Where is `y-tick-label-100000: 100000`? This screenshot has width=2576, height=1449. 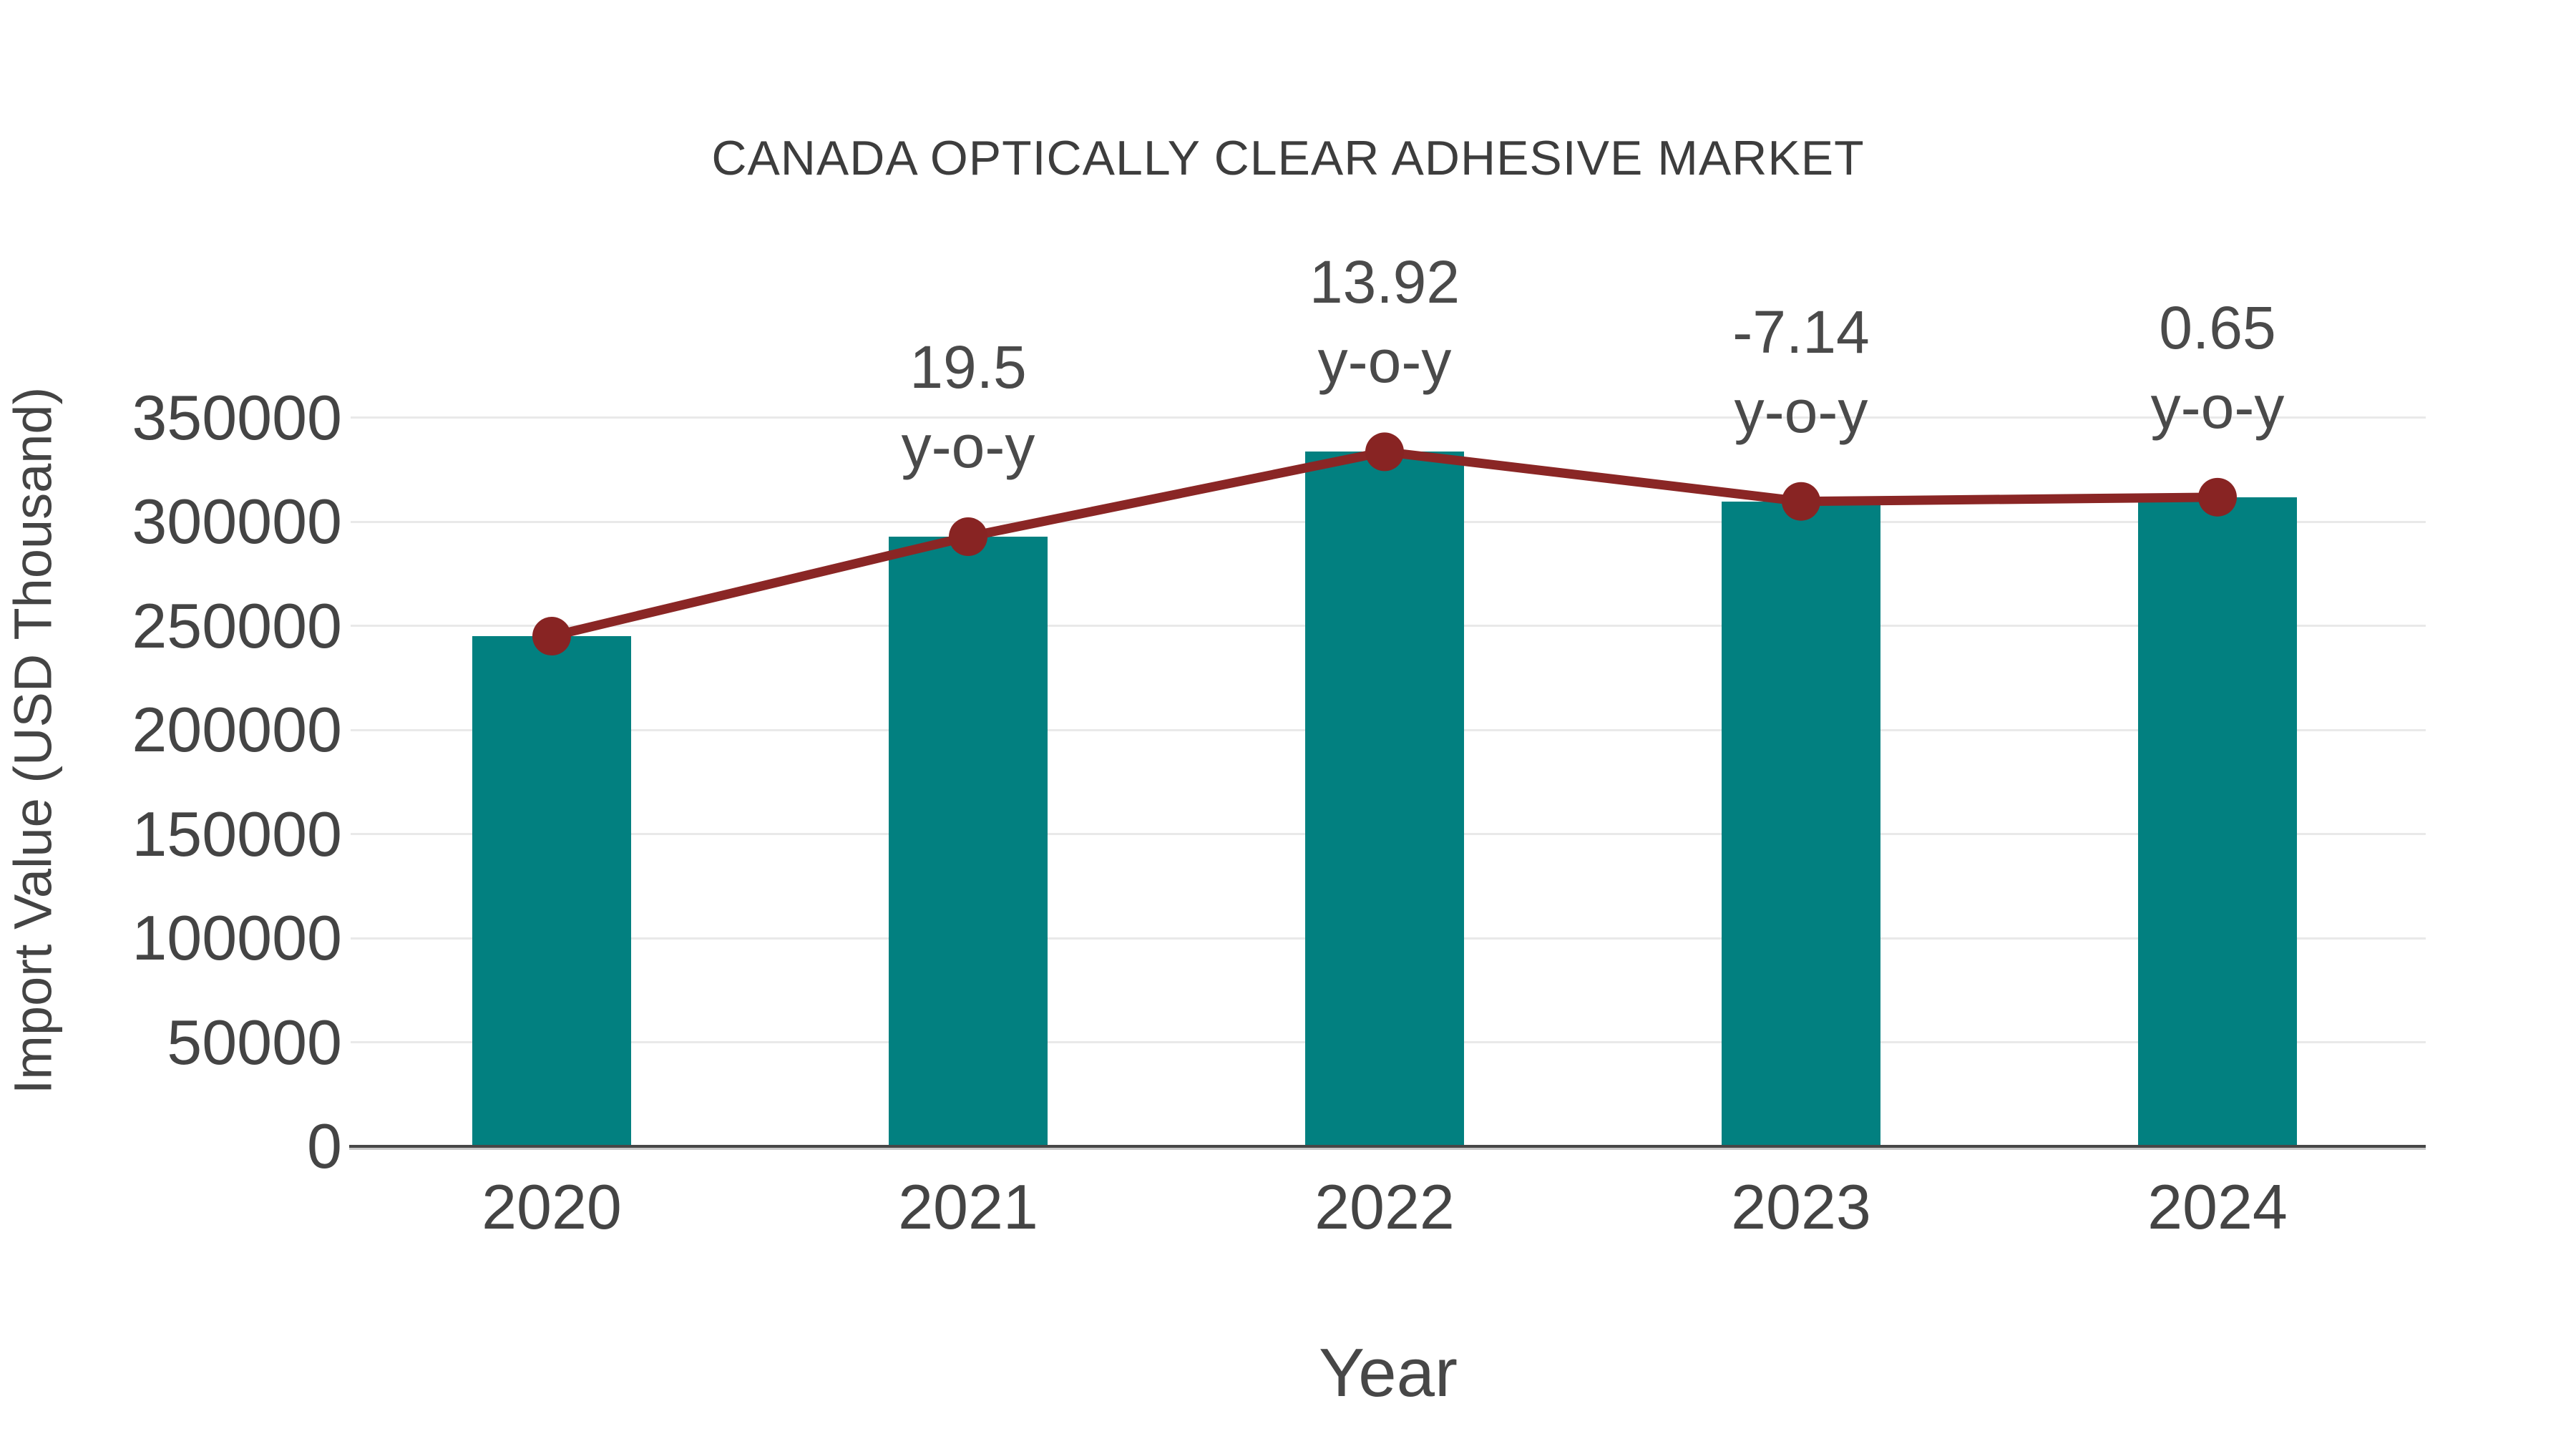 y-tick-label-100000: 100000 is located at coordinates (237, 937).